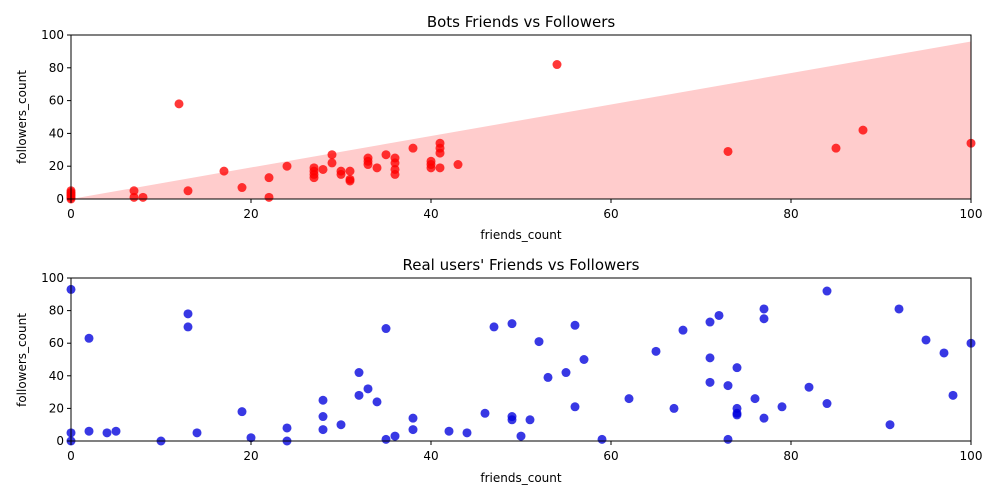 This screenshot has height=500, width=1000. I want to click on y-axis-label: followers_count, so click(22, 360).